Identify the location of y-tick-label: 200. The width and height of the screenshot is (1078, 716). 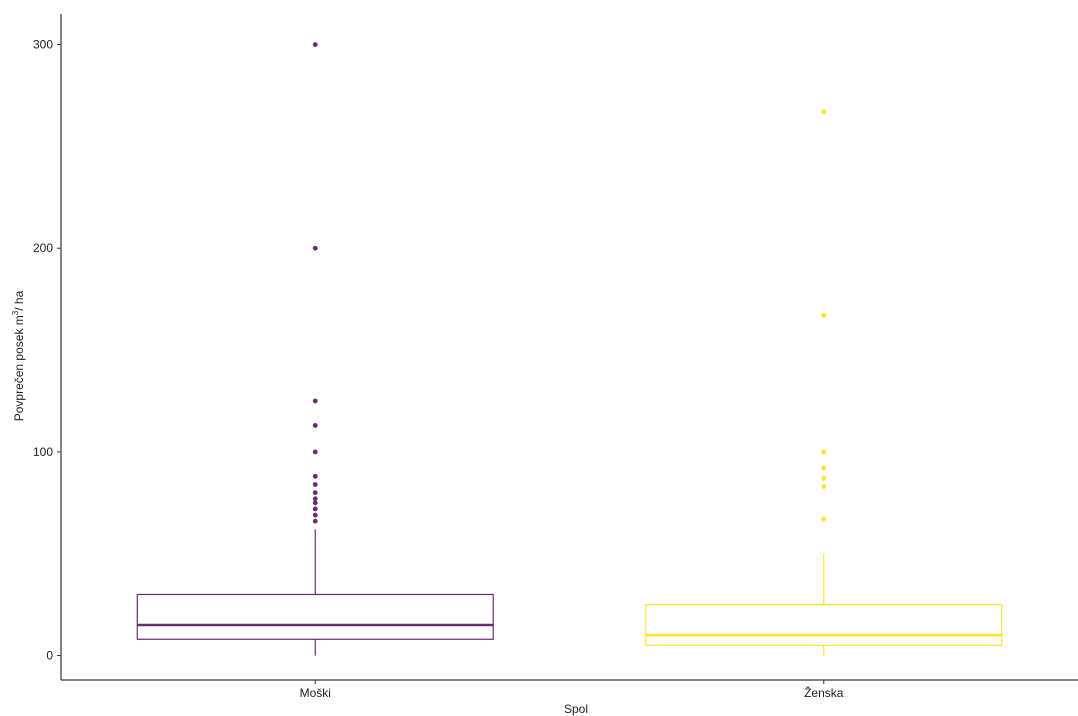
(43, 248).